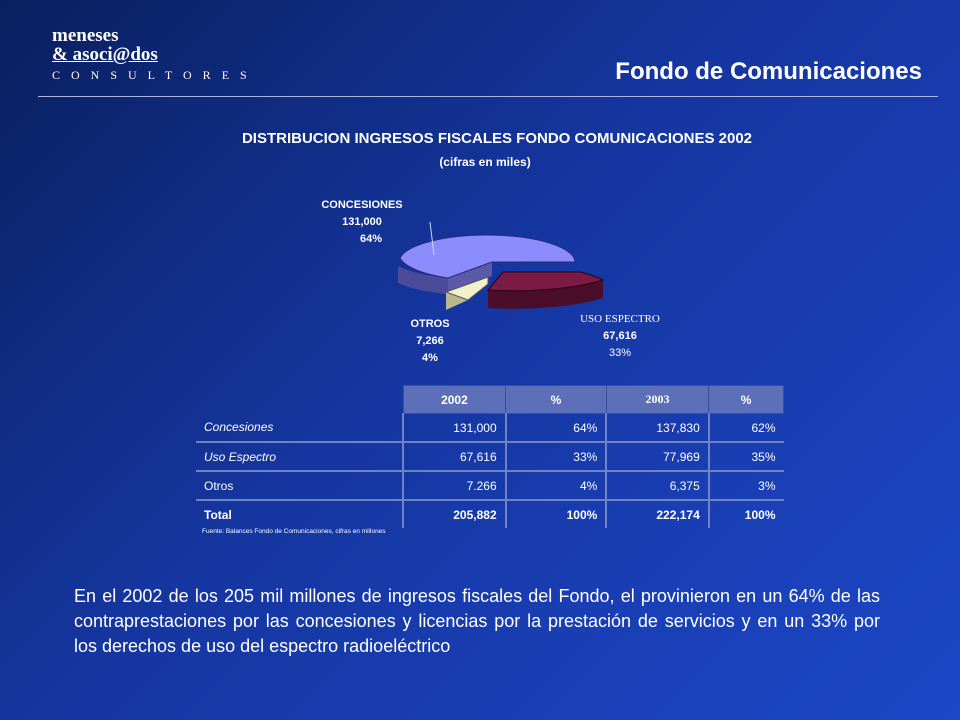  Describe the element at coordinates (657, 514) in the screenshot. I see `table-cell-v2003: 222,174` at that location.